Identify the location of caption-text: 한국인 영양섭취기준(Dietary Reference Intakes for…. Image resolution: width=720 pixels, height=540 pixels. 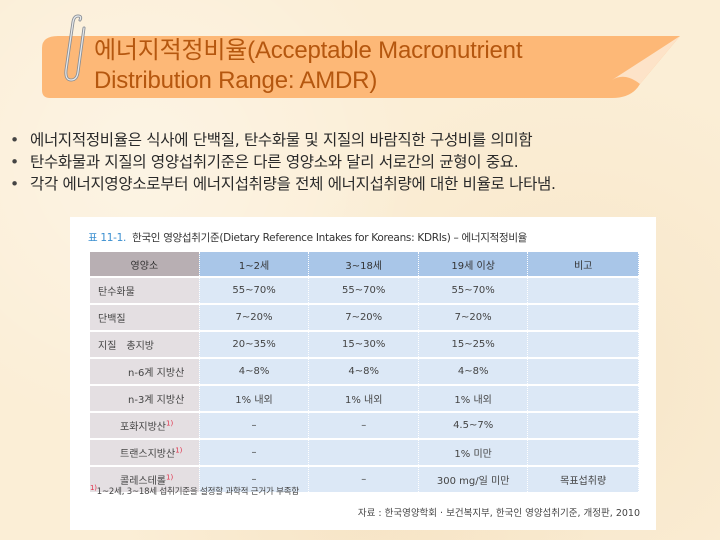
(330, 238).